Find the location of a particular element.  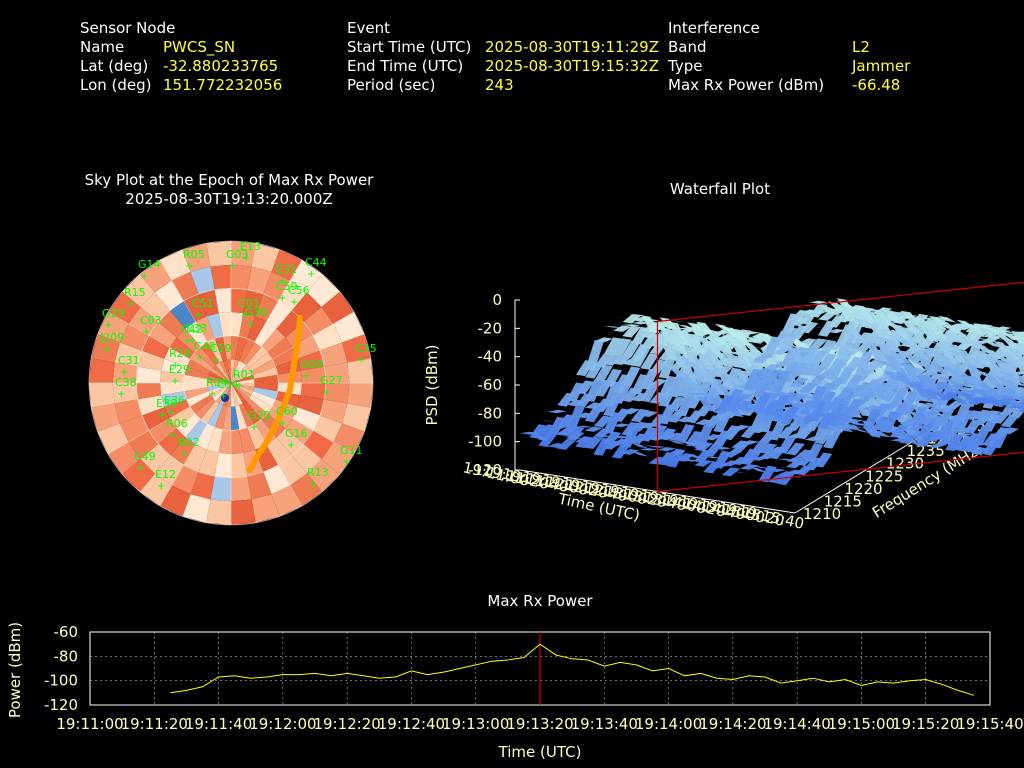

satellite-label: R15 is located at coordinates (135, 292).